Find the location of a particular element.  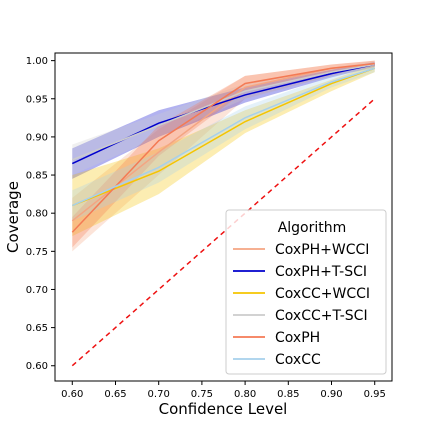

x-tick-label: 0.70 is located at coordinates (159, 394).